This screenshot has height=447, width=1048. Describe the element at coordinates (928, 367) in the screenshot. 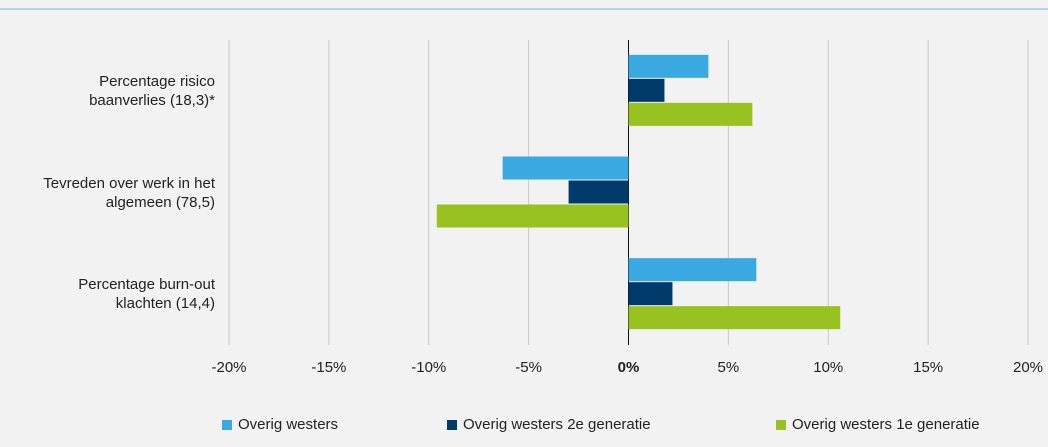

I see `x-tick-label: 15%` at that location.